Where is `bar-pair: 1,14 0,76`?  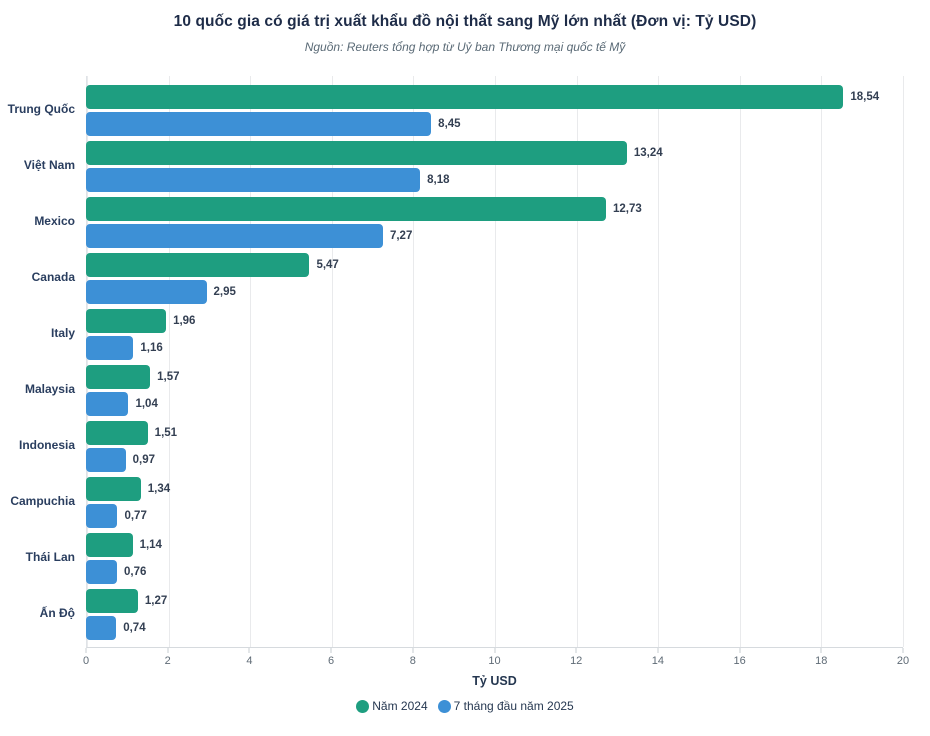
bar-pair: 1,14 0,76 is located at coordinates (494, 558).